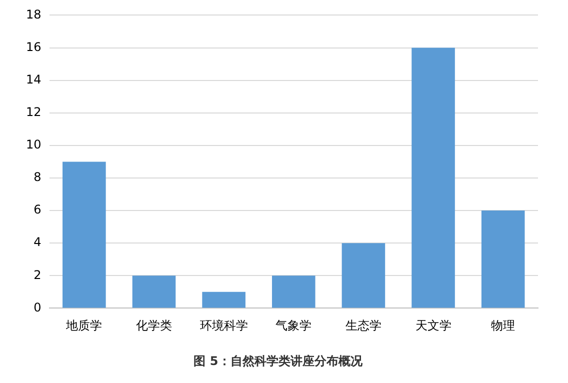  Describe the element at coordinates (38, 177) in the screenshot. I see `y-tick-label: 8` at that location.